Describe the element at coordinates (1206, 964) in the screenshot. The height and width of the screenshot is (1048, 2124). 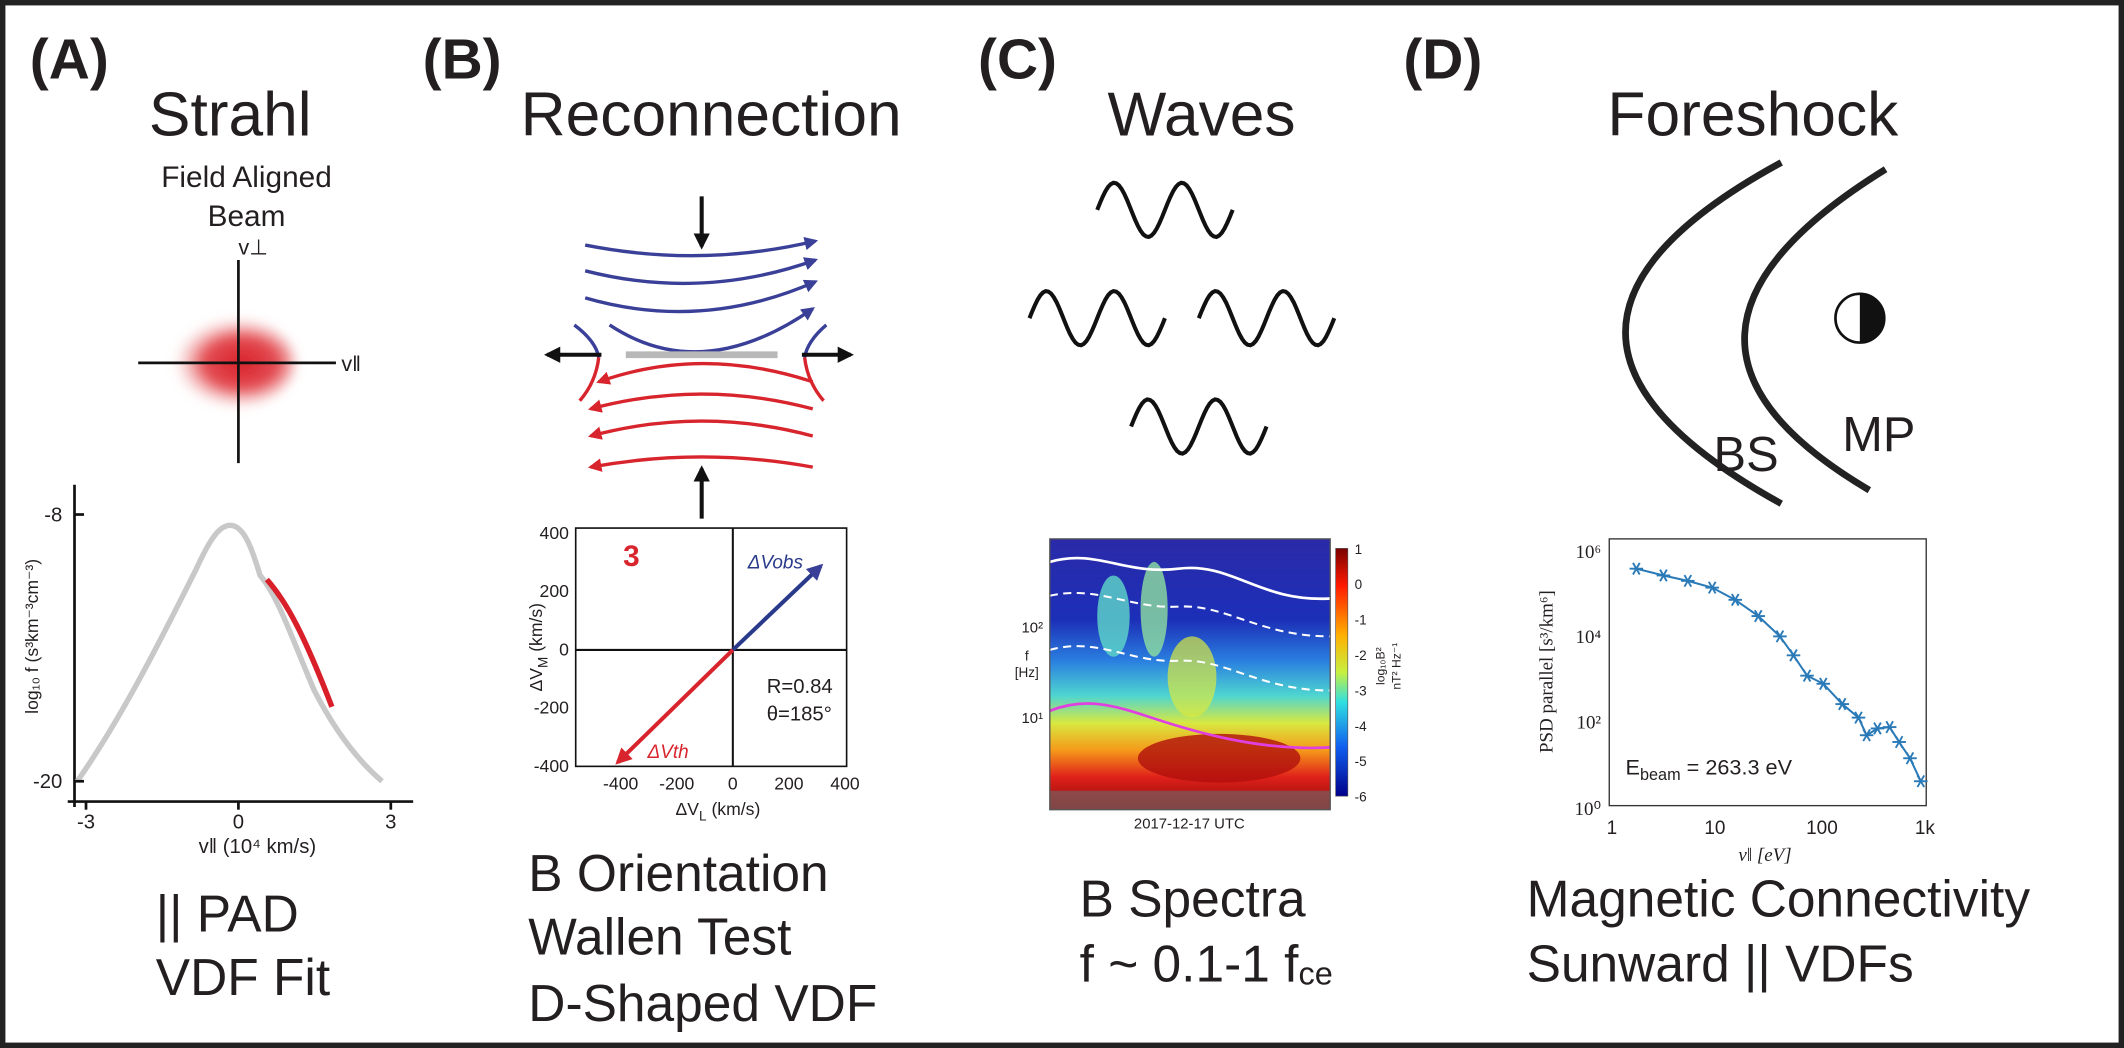
I see `caption: f ~ 0.1-1 fce` at that location.